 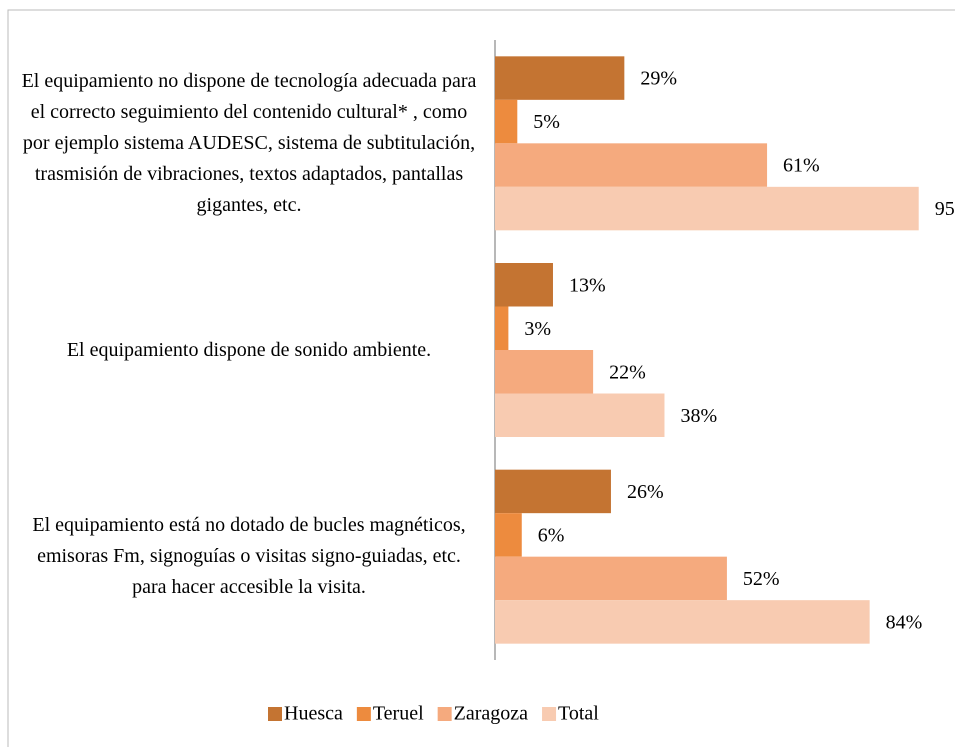 What do you see at coordinates (698, 416) in the screenshot?
I see `data-label: 38%` at bounding box center [698, 416].